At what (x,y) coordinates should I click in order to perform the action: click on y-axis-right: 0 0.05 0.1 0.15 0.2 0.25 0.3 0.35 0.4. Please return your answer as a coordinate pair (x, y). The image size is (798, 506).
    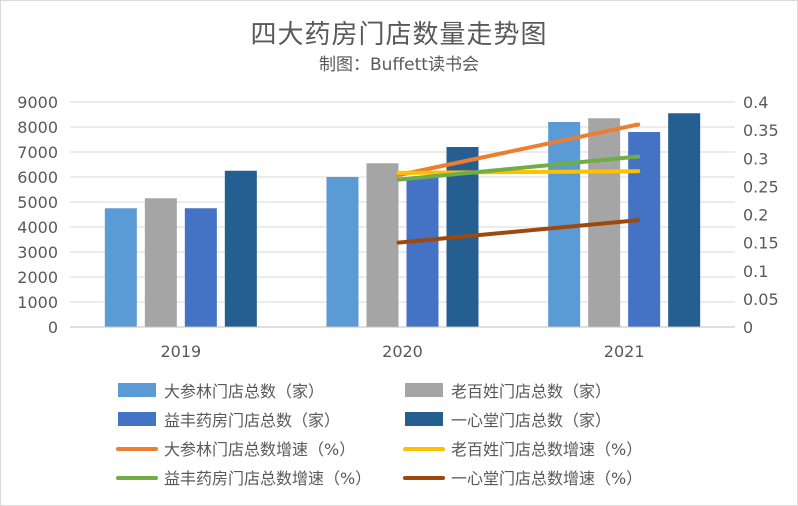
    Looking at the image, I should click on (761, 215).